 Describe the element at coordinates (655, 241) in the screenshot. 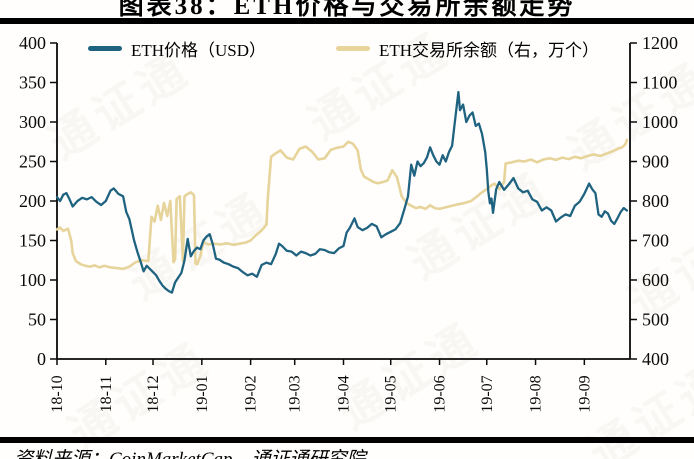

I see `right-axis-tick-label: 700` at that location.